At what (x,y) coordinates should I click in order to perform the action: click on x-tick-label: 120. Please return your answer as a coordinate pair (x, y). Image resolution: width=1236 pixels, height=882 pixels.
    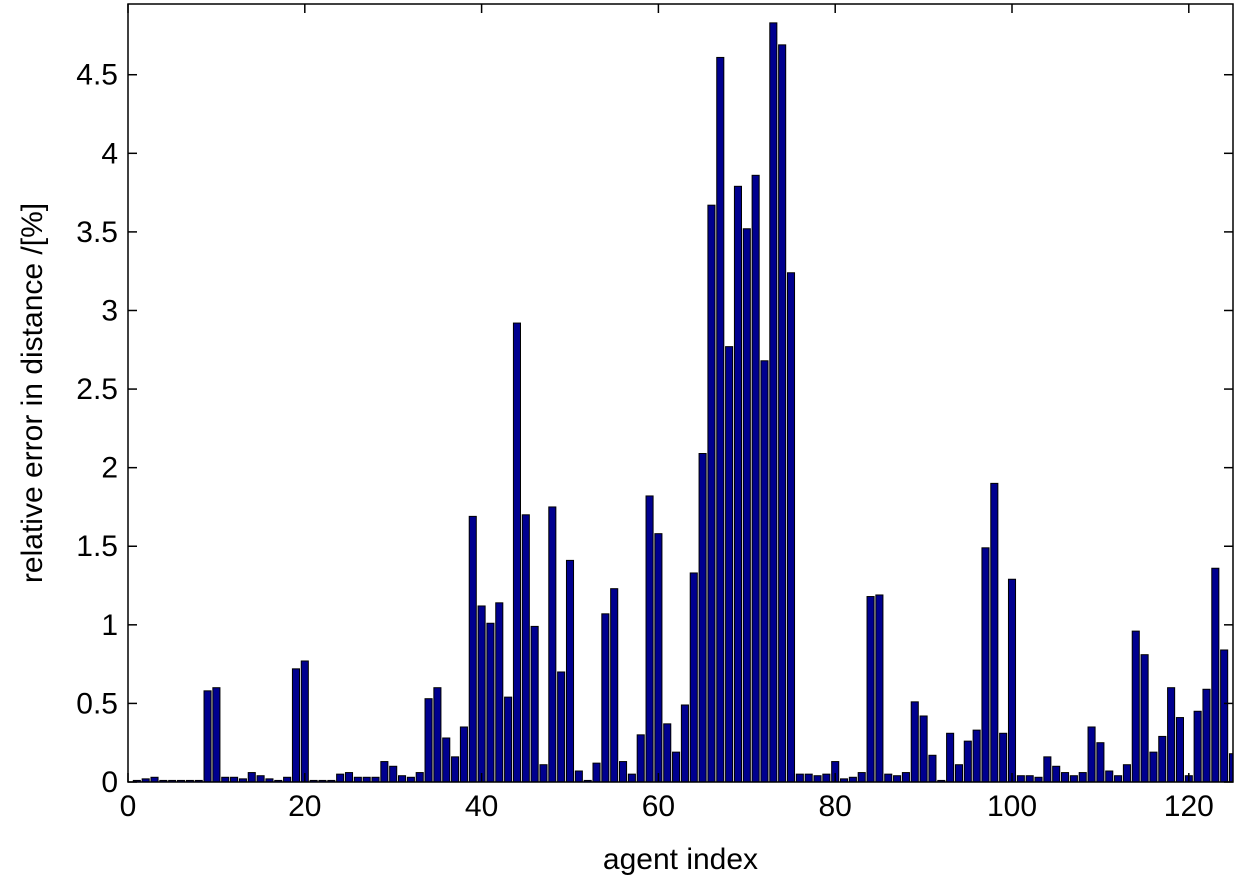
    Looking at the image, I should click on (1189, 806).